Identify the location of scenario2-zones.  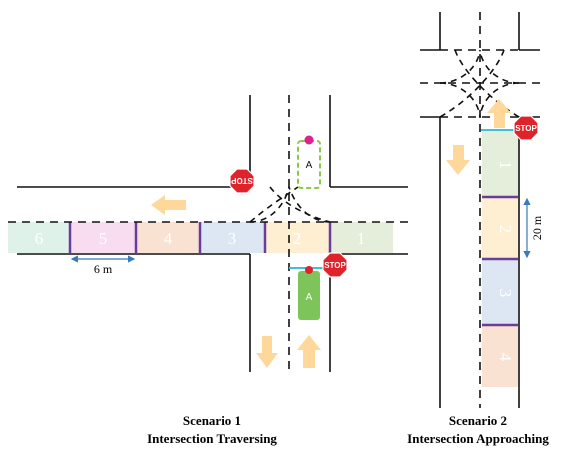
(500, 259).